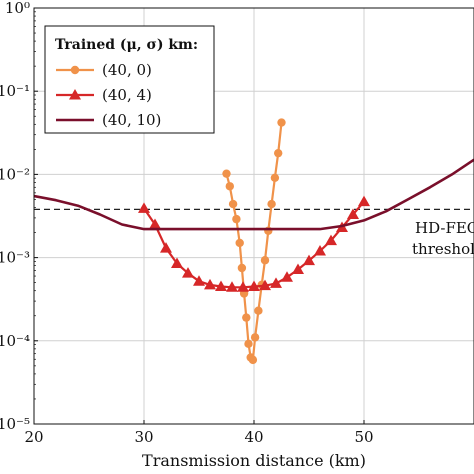  Describe the element at coordinates (444, 228) in the screenshot. I see `threshold-label-line1: HD-FEC` at that location.